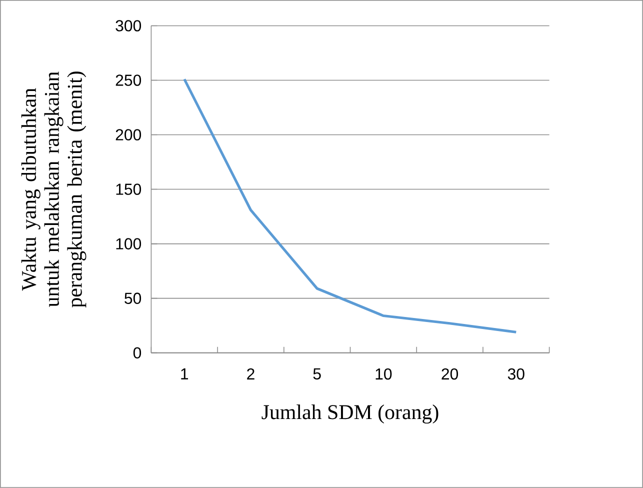 This screenshot has width=643, height=488. I want to click on x-tick-label: 10, so click(384, 374).